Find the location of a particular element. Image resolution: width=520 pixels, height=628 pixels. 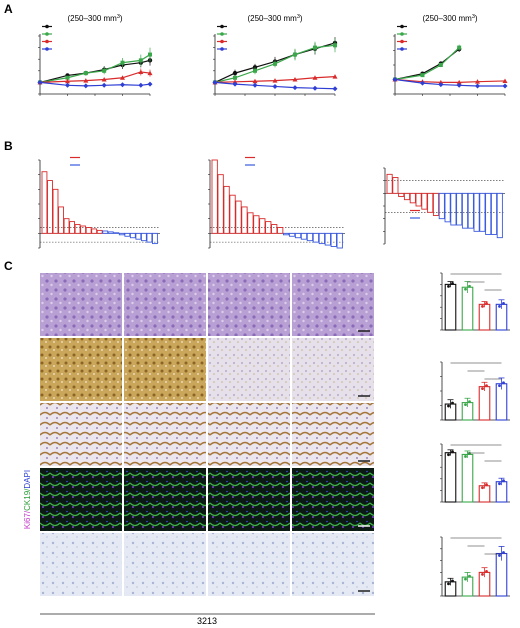

panel-a-letter: A is located at coordinates (8, 9).